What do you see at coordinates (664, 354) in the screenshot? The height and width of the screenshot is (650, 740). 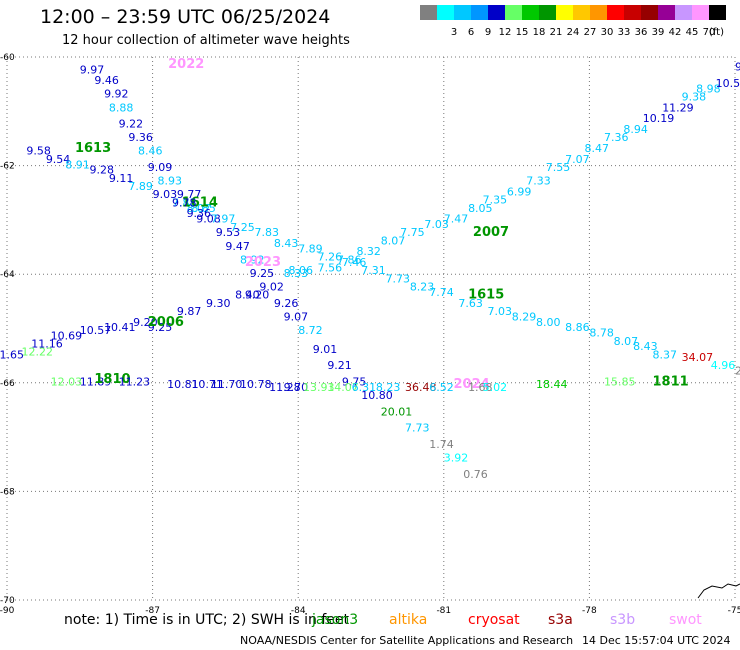 I see `wave-height-value: 8.37` at bounding box center [664, 354].